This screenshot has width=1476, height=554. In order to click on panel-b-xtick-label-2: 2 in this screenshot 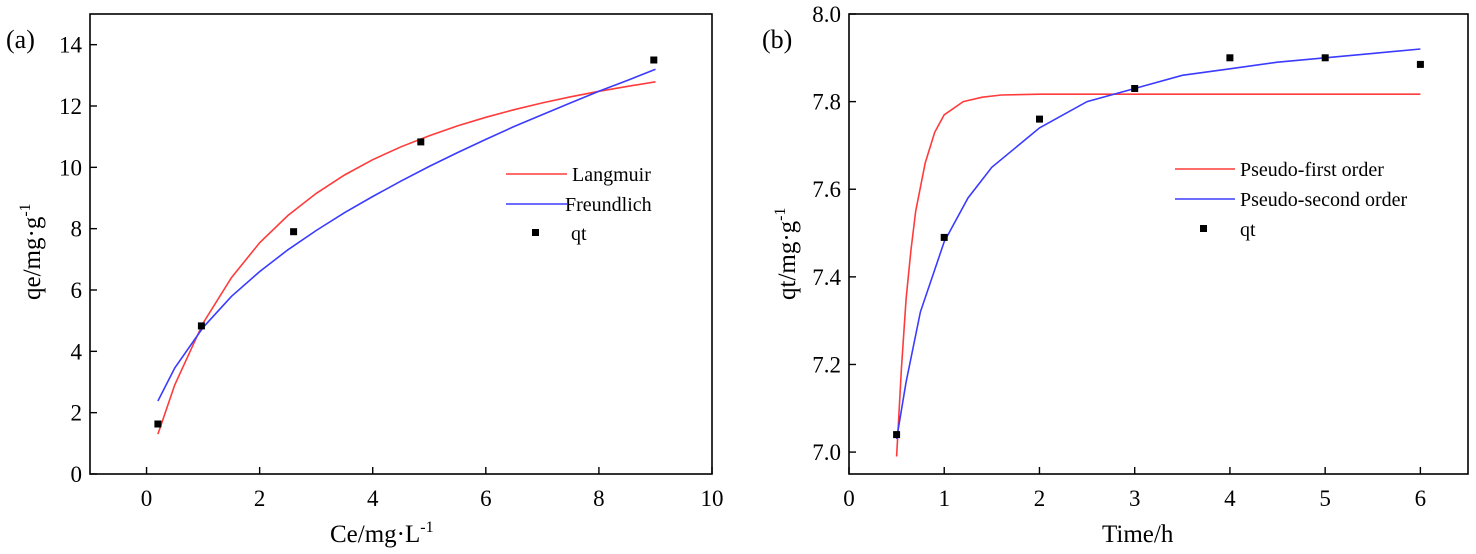, I will do `click(1040, 498)`.